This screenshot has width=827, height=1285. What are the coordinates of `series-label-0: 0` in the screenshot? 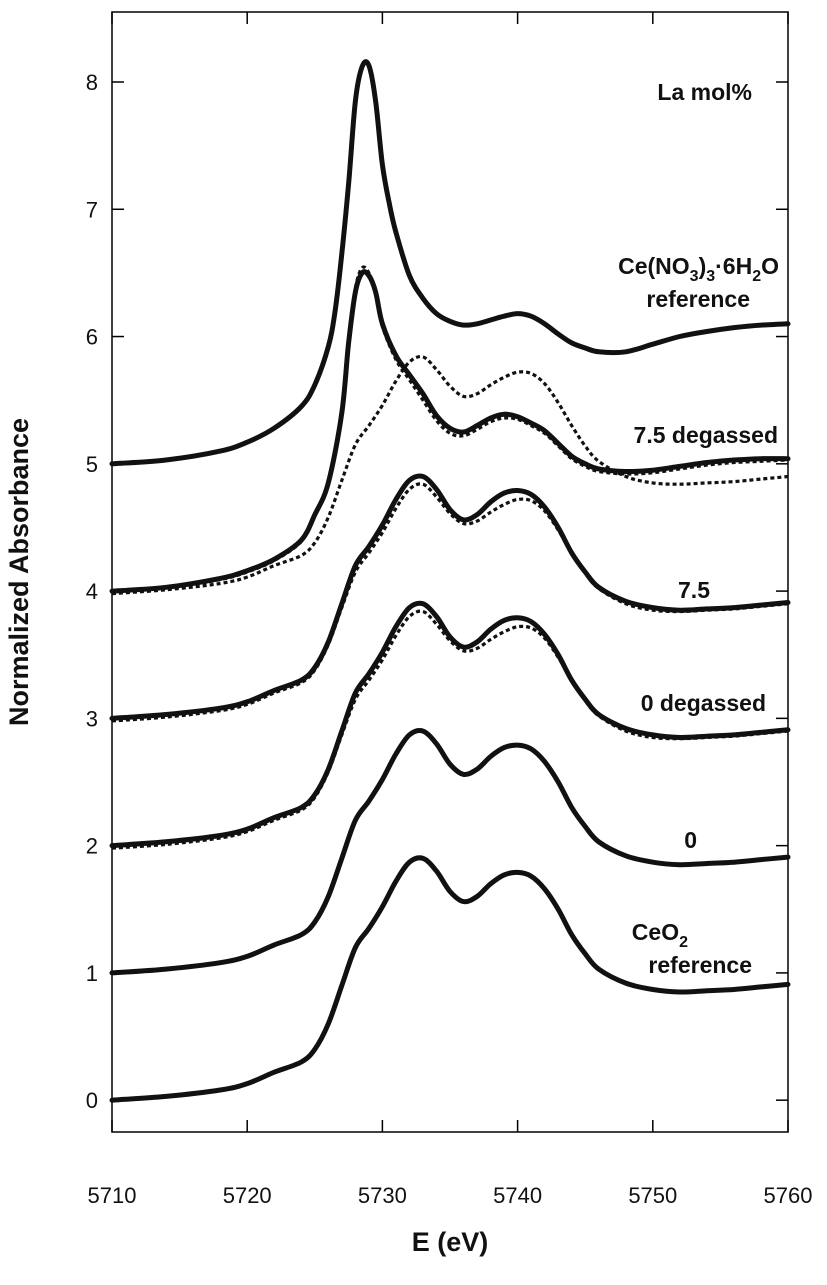 It's located at (690, 840).